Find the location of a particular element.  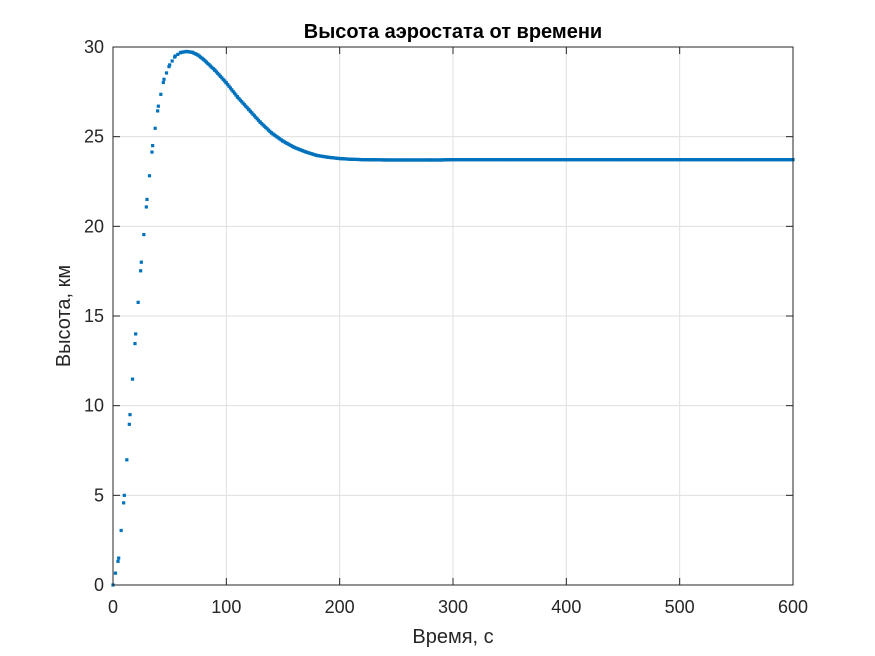

x-tick-label: 600 is located at coordinates (793, 607).